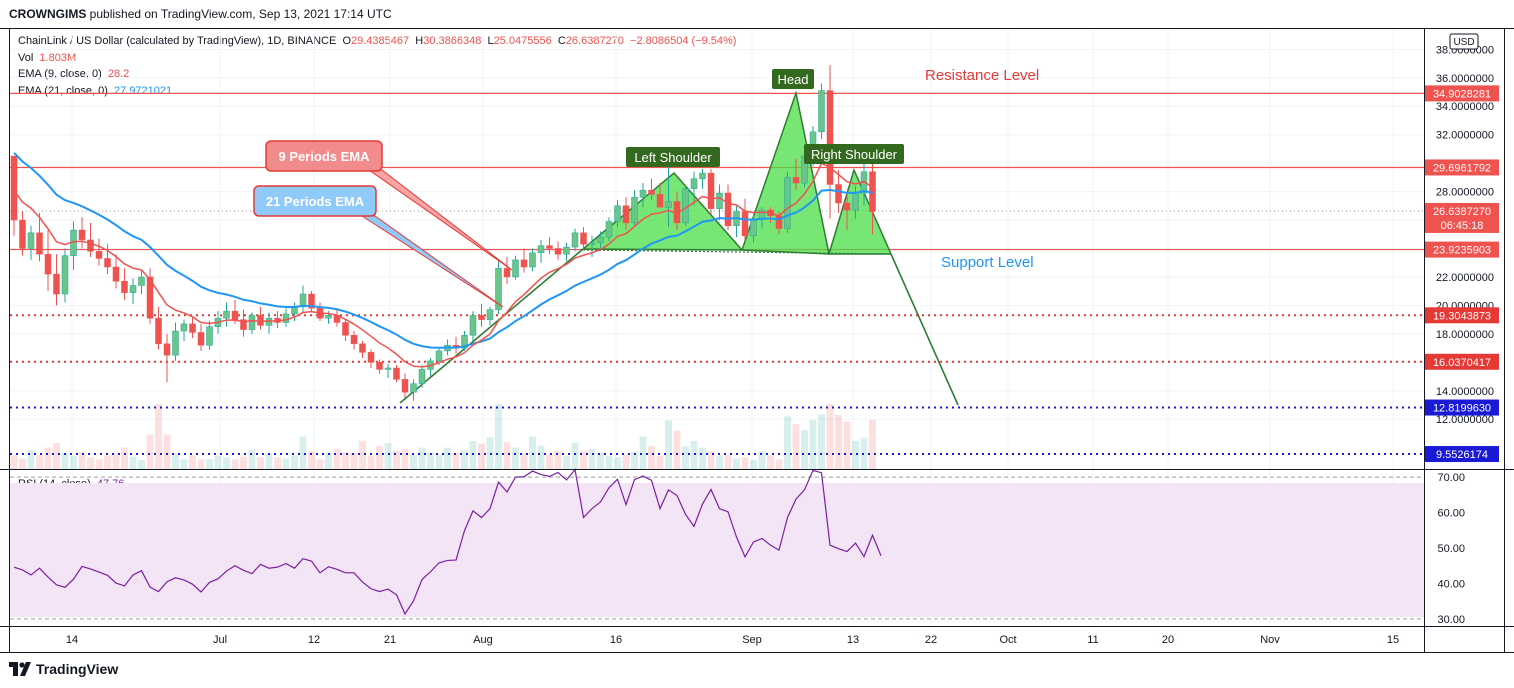  Describe the element at coordinates (95, 91) in the screenshot. I see `ema21-legend: EMA (21, close, 0) 27.9721021` at that location.